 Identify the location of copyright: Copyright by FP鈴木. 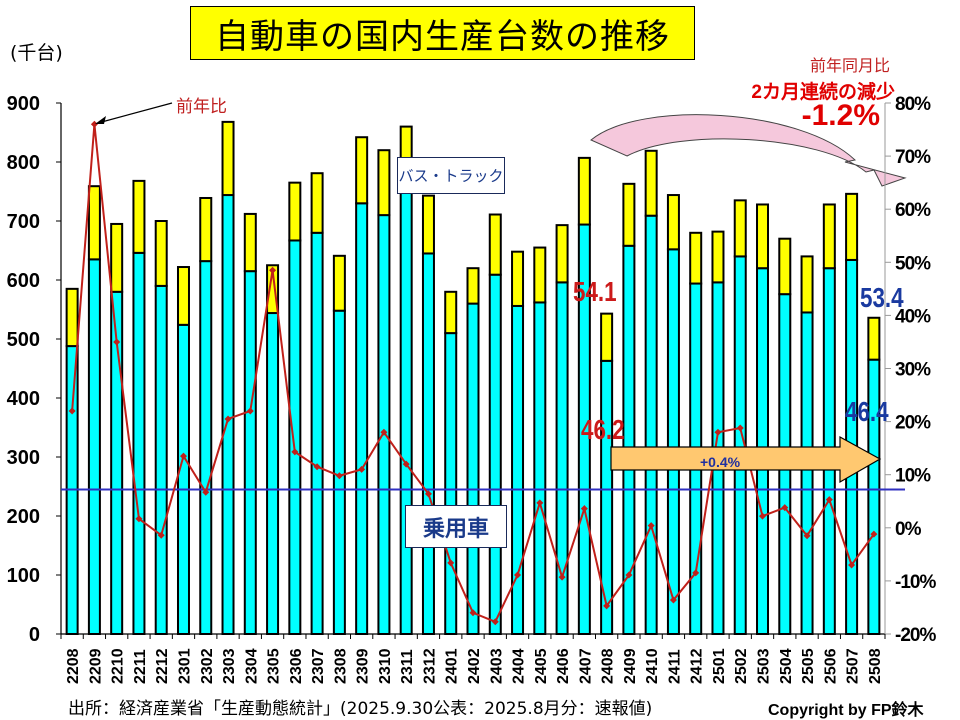
(846, 710).